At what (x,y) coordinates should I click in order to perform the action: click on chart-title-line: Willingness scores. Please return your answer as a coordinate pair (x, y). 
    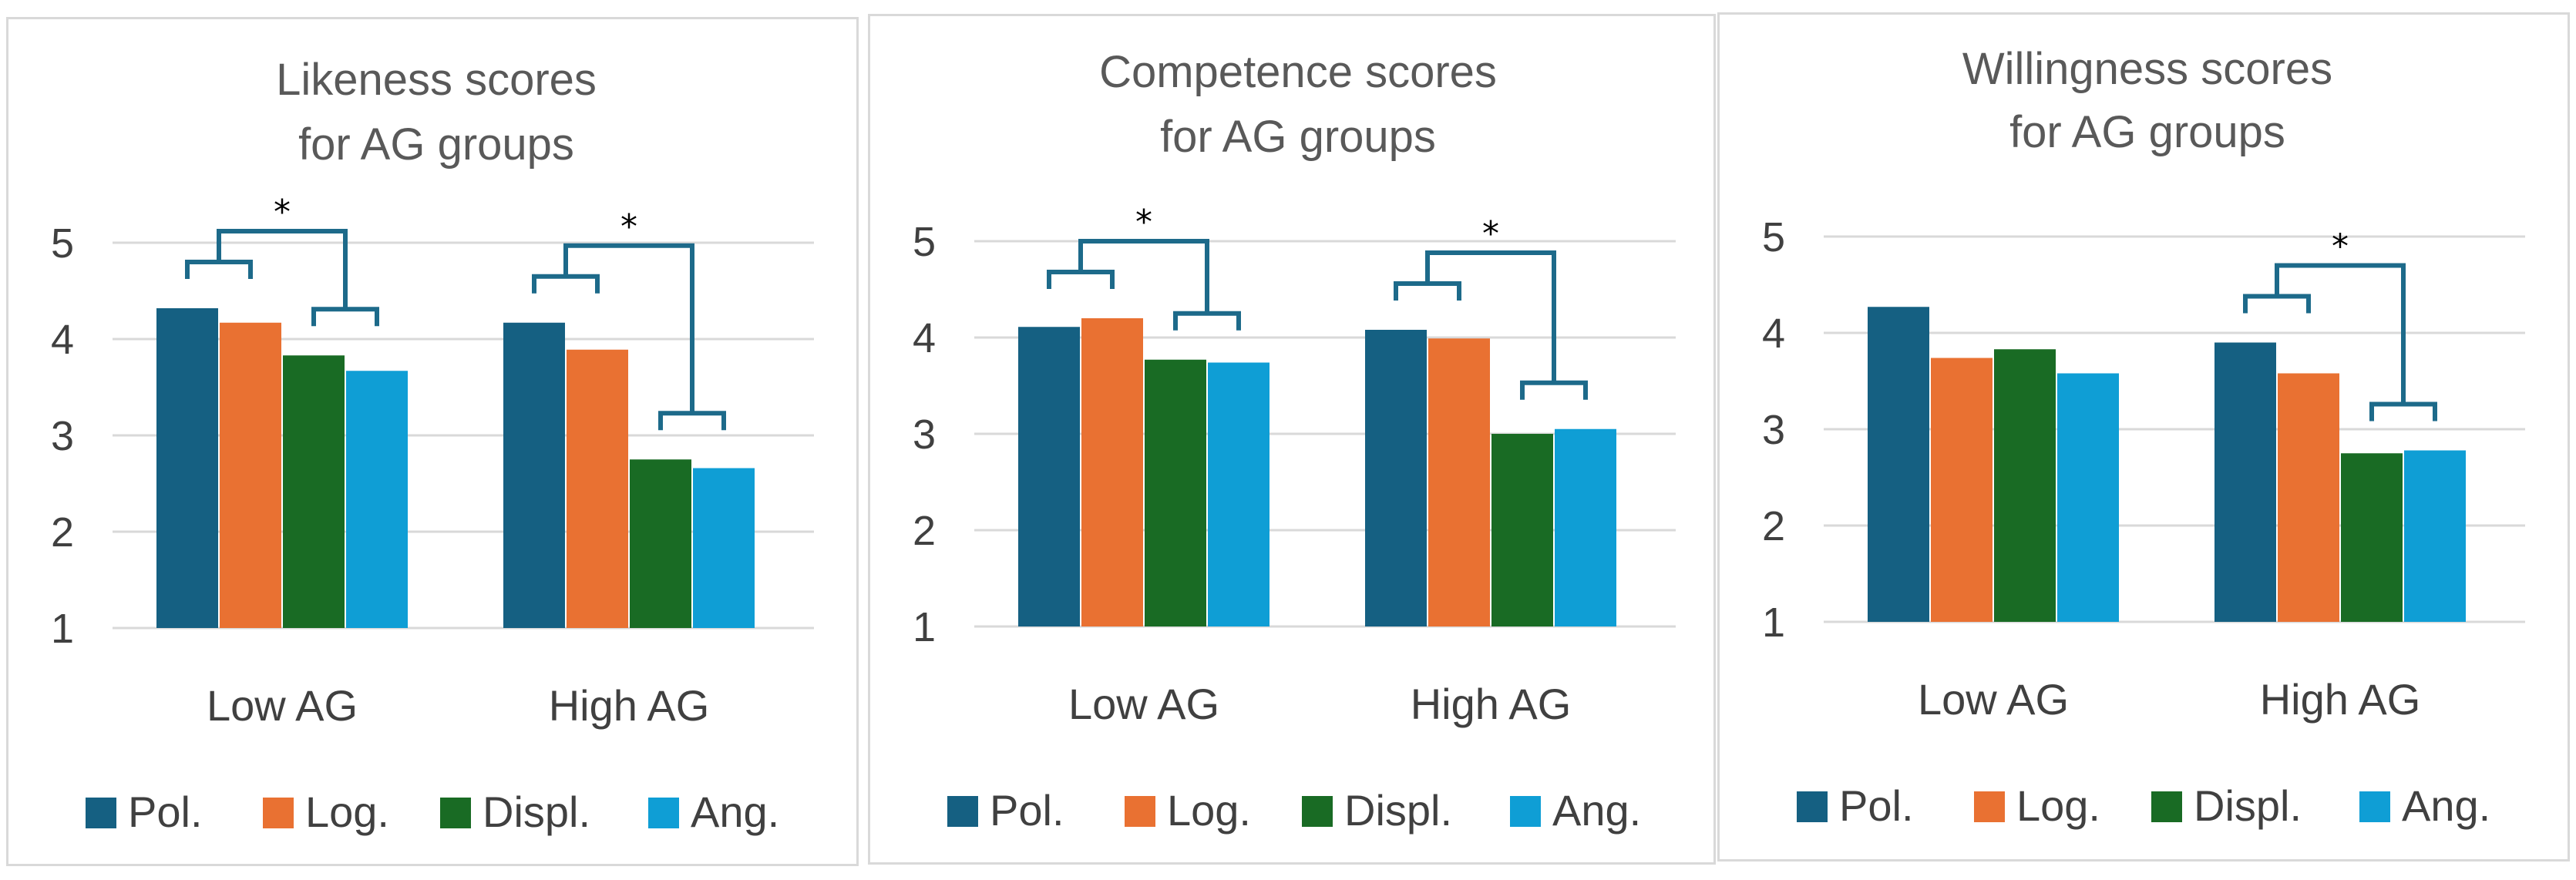
    Looking at the image, I should click on (2147, 69).